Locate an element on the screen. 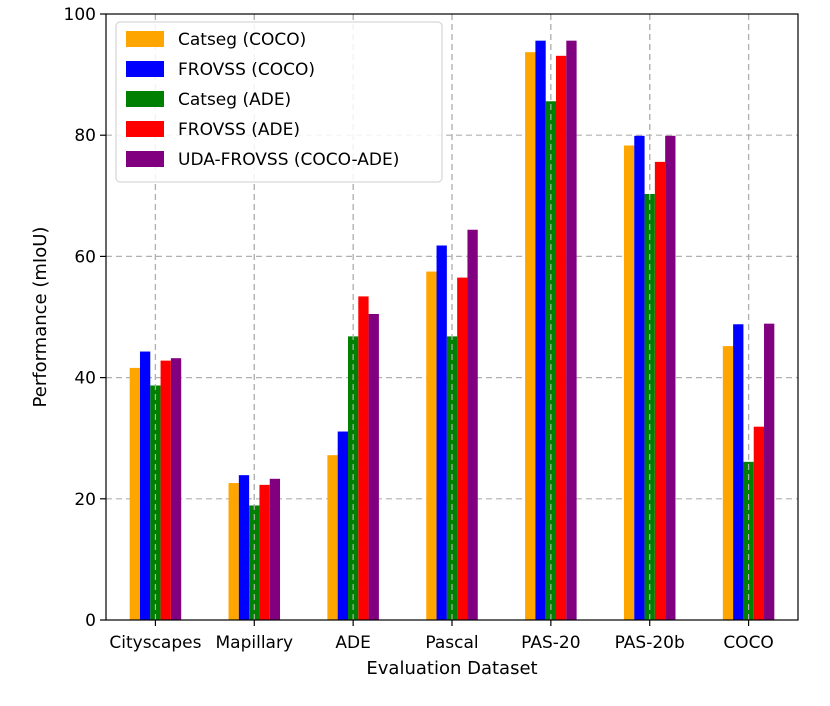 The width and height of the screenshot is (830, 706). bar-coco-uda-frovss-coco-ade- is located at coordinates (769, 471).